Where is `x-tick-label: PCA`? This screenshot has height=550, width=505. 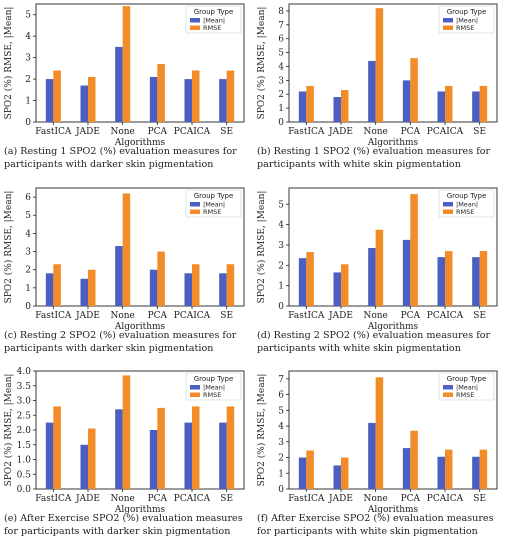
x-tick-label: PCA is located at coordinates (158, 499).